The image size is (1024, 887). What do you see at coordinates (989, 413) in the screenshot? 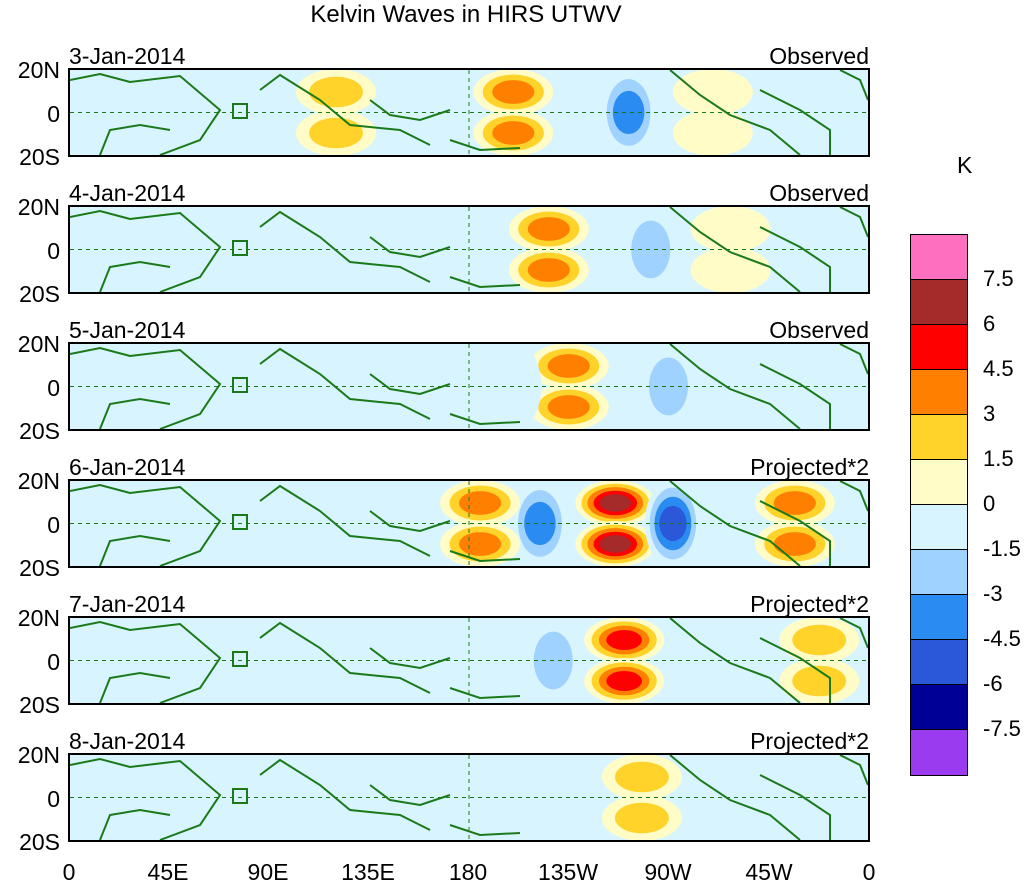
I see `colorbar-label: 3` at bounding box center [989, 413].